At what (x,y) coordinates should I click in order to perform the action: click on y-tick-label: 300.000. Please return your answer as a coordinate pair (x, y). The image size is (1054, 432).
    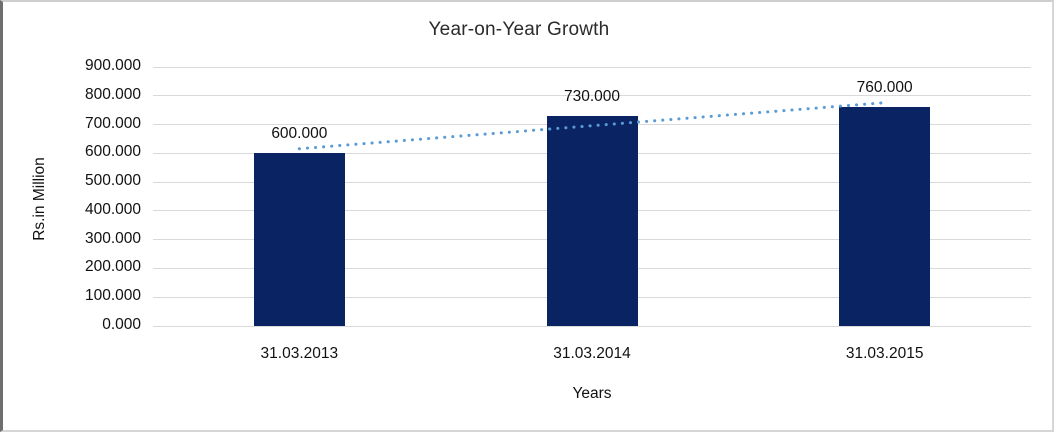
    Looking at the image, I should click on (112, 238).